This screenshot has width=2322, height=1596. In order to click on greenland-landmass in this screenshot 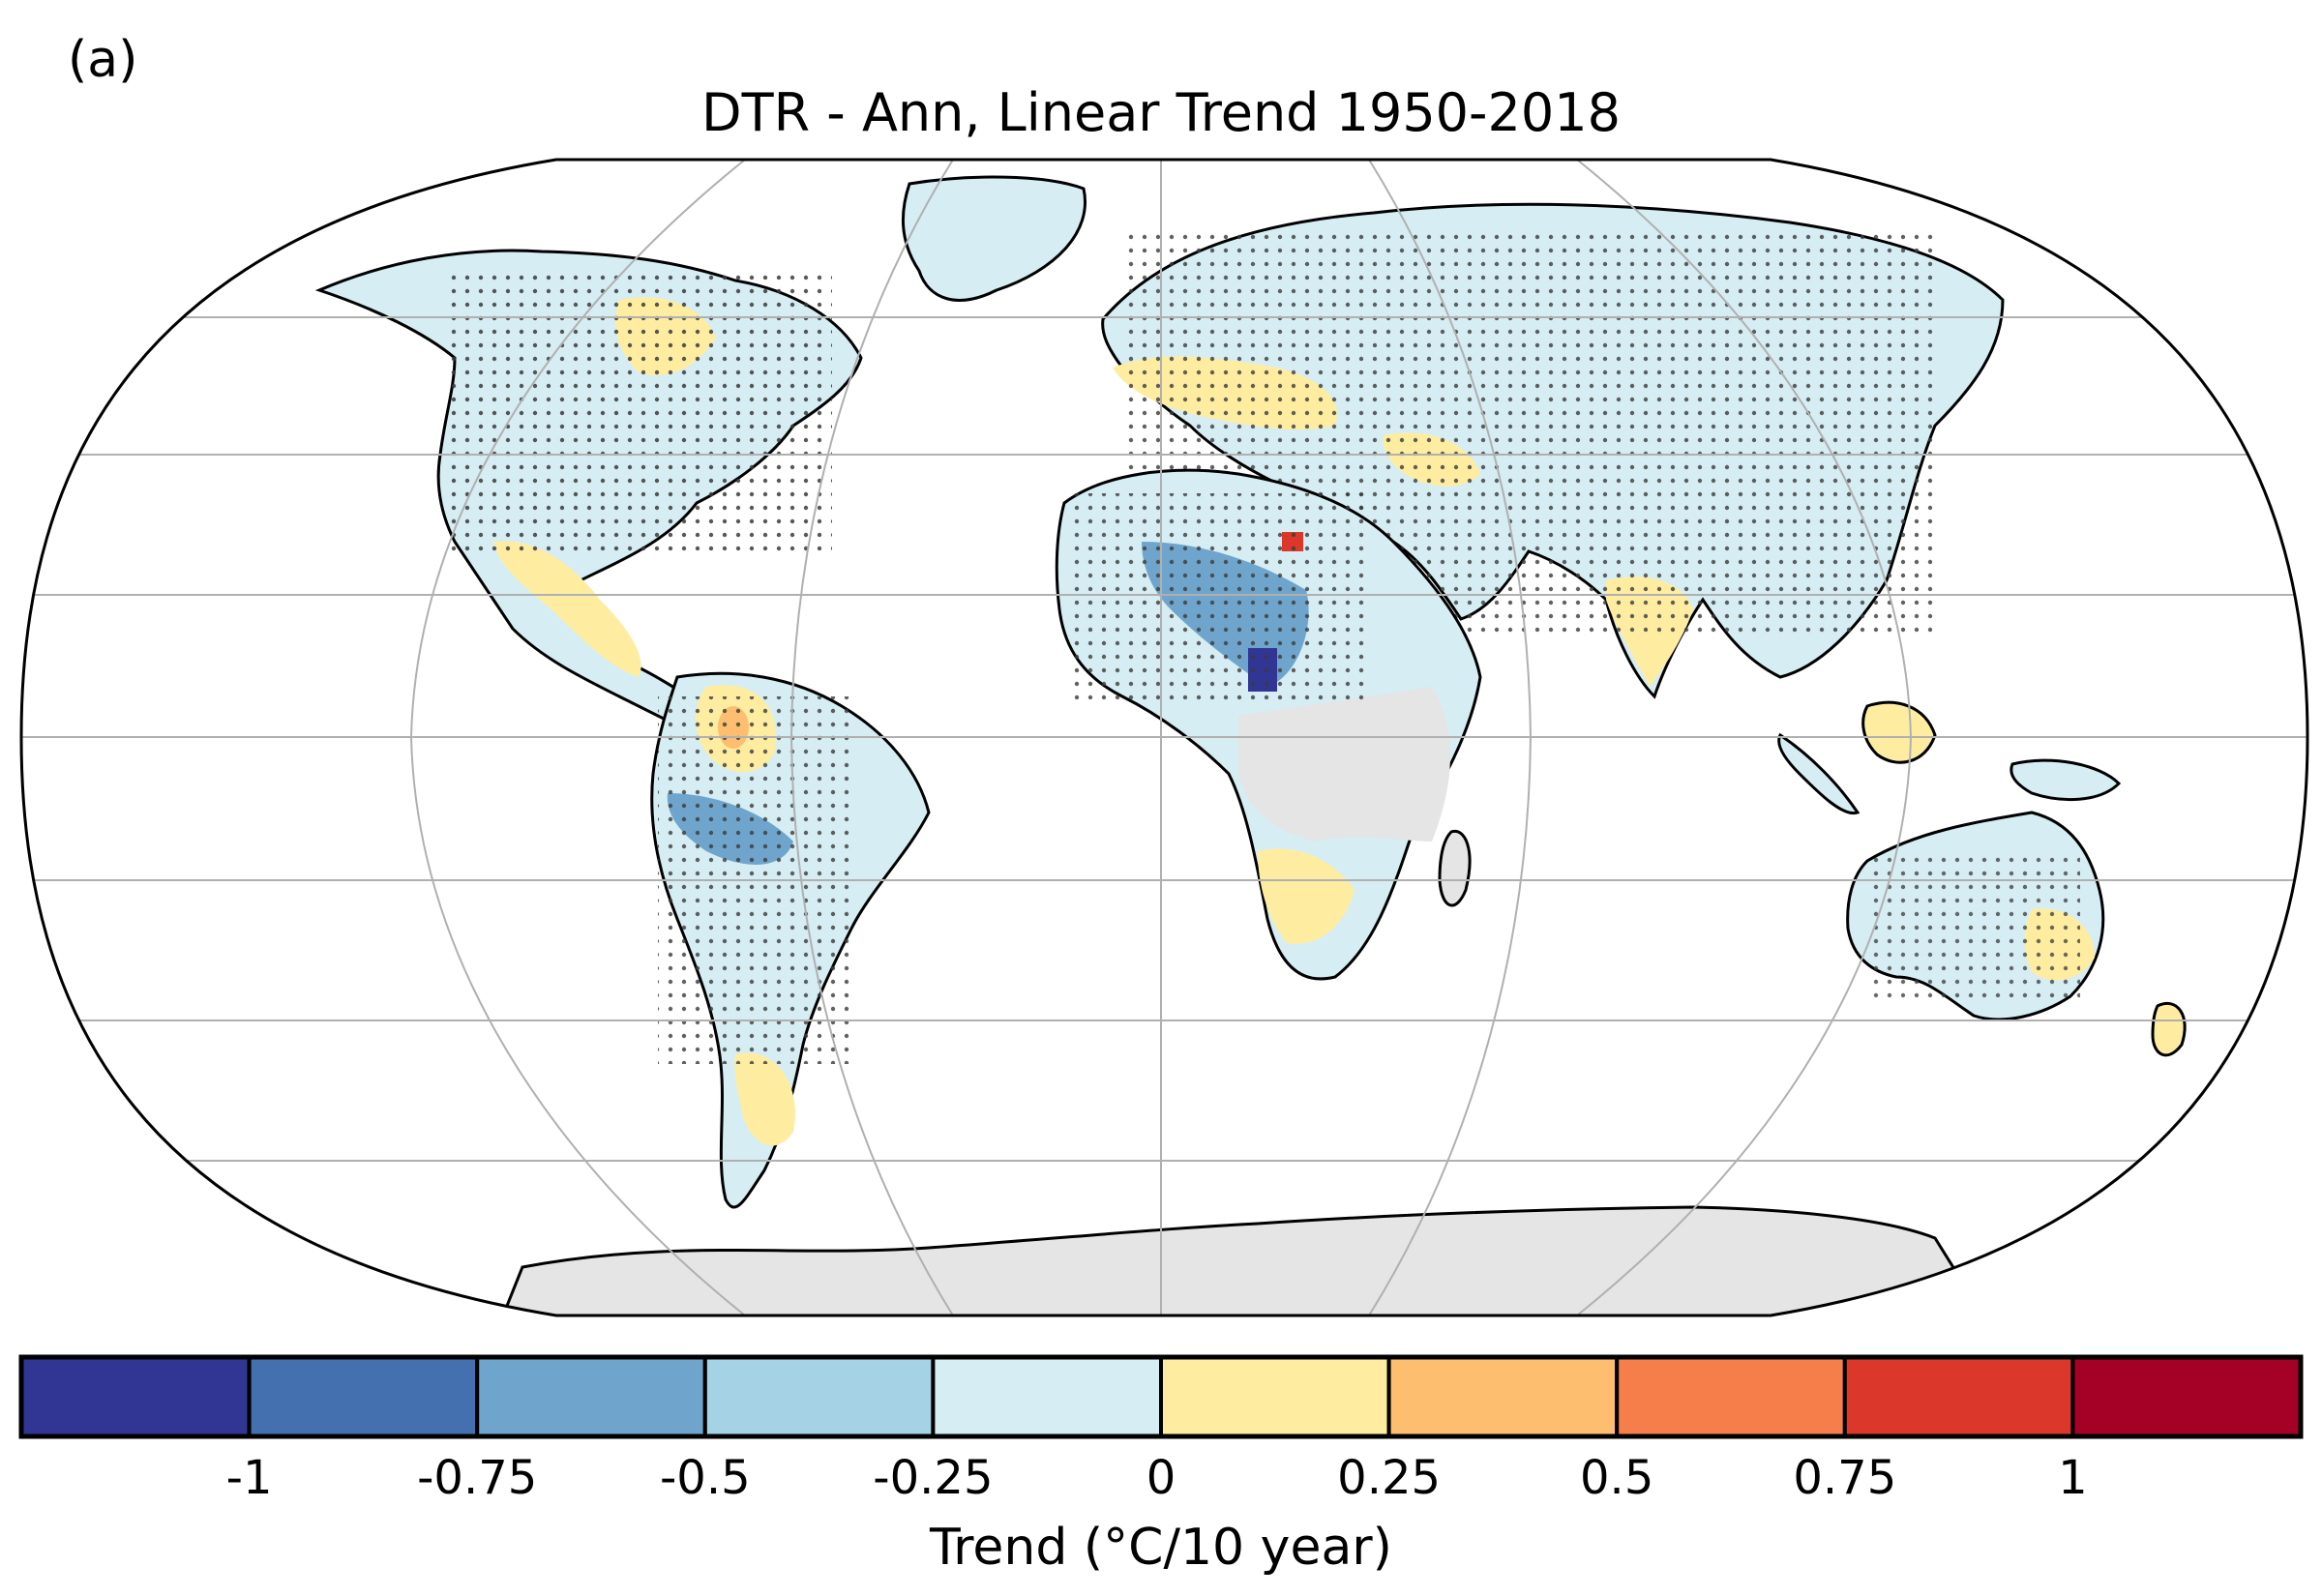, I will do `click(994, 238)`.